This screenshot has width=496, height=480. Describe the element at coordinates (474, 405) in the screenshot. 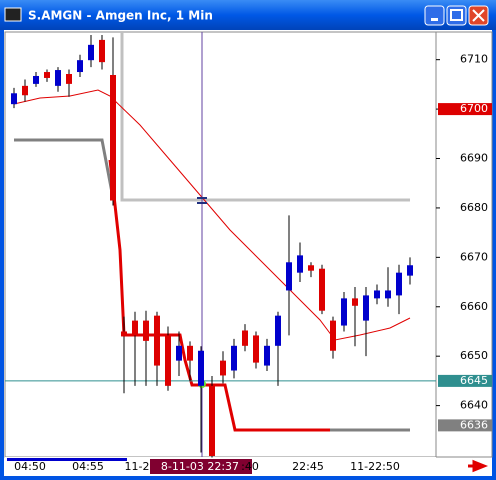

I see `y-tick-label: 6640` at that location.